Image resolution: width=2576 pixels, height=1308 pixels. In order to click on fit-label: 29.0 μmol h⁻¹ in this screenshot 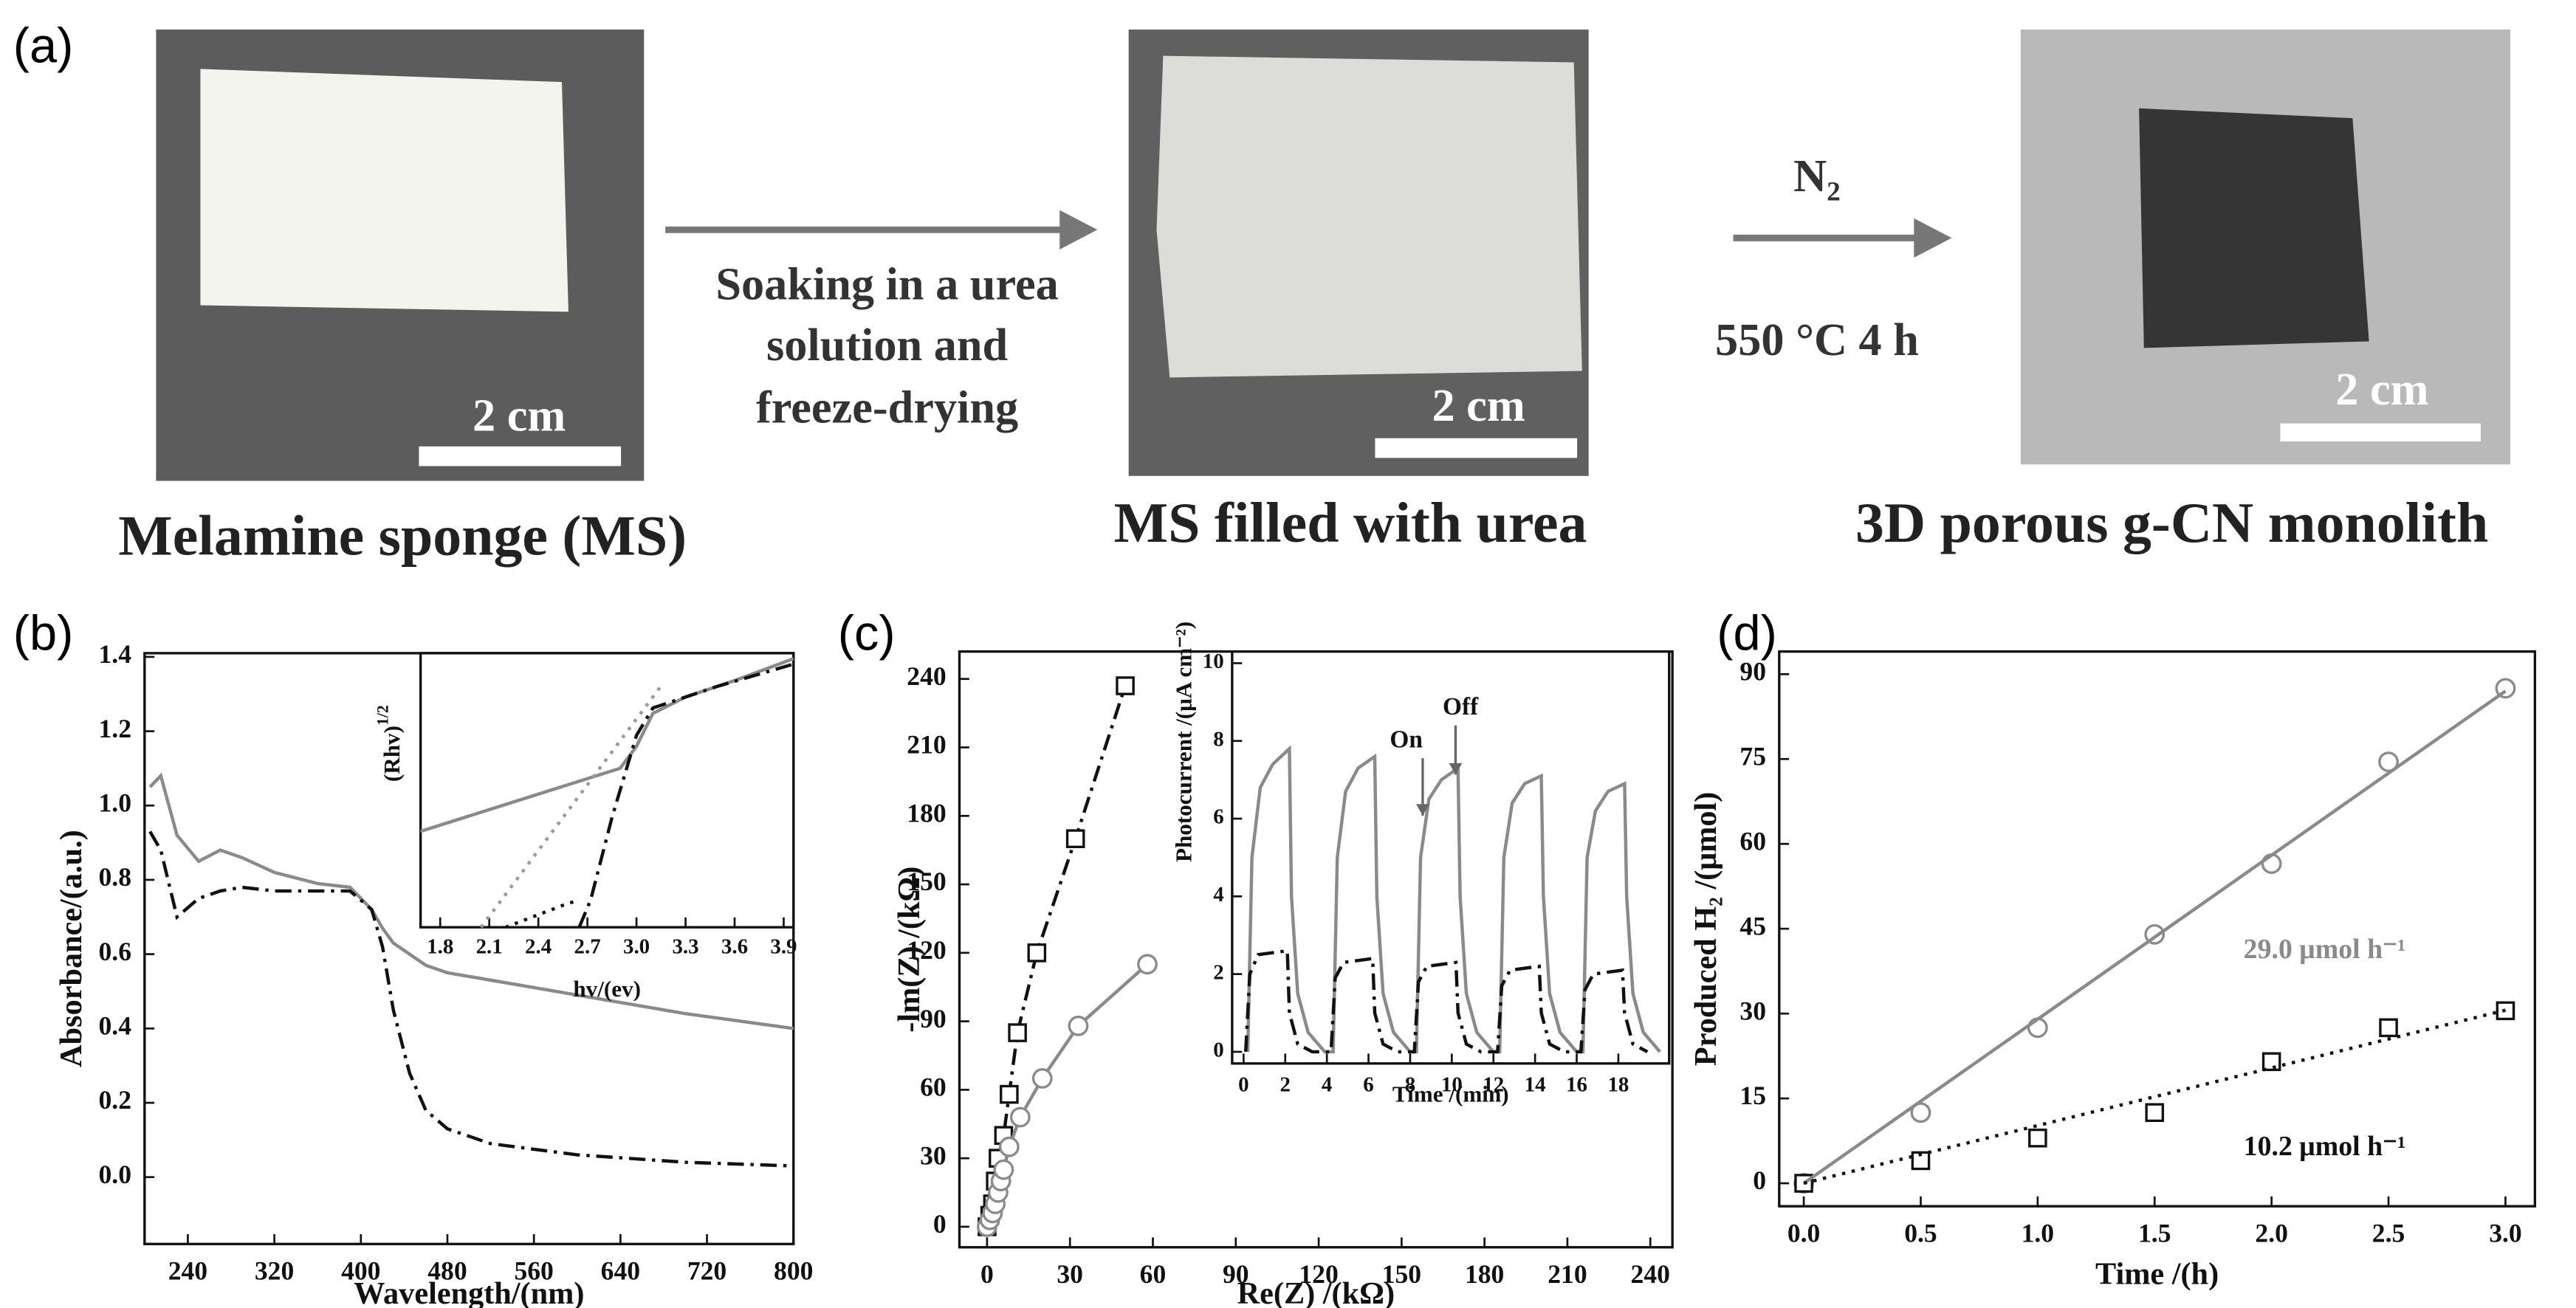, I will do `click(2325, 949)`.